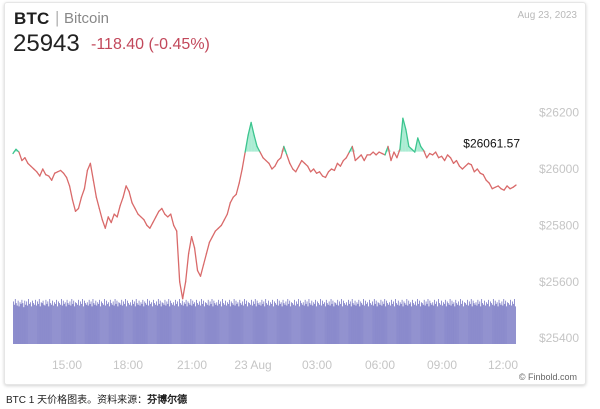 This screenshot has height=409, width=600. What do you see at coordinates (491, 144) in the screenshot?
I see `reference-price-label: $26061.57` at bounding box center [491, 144].